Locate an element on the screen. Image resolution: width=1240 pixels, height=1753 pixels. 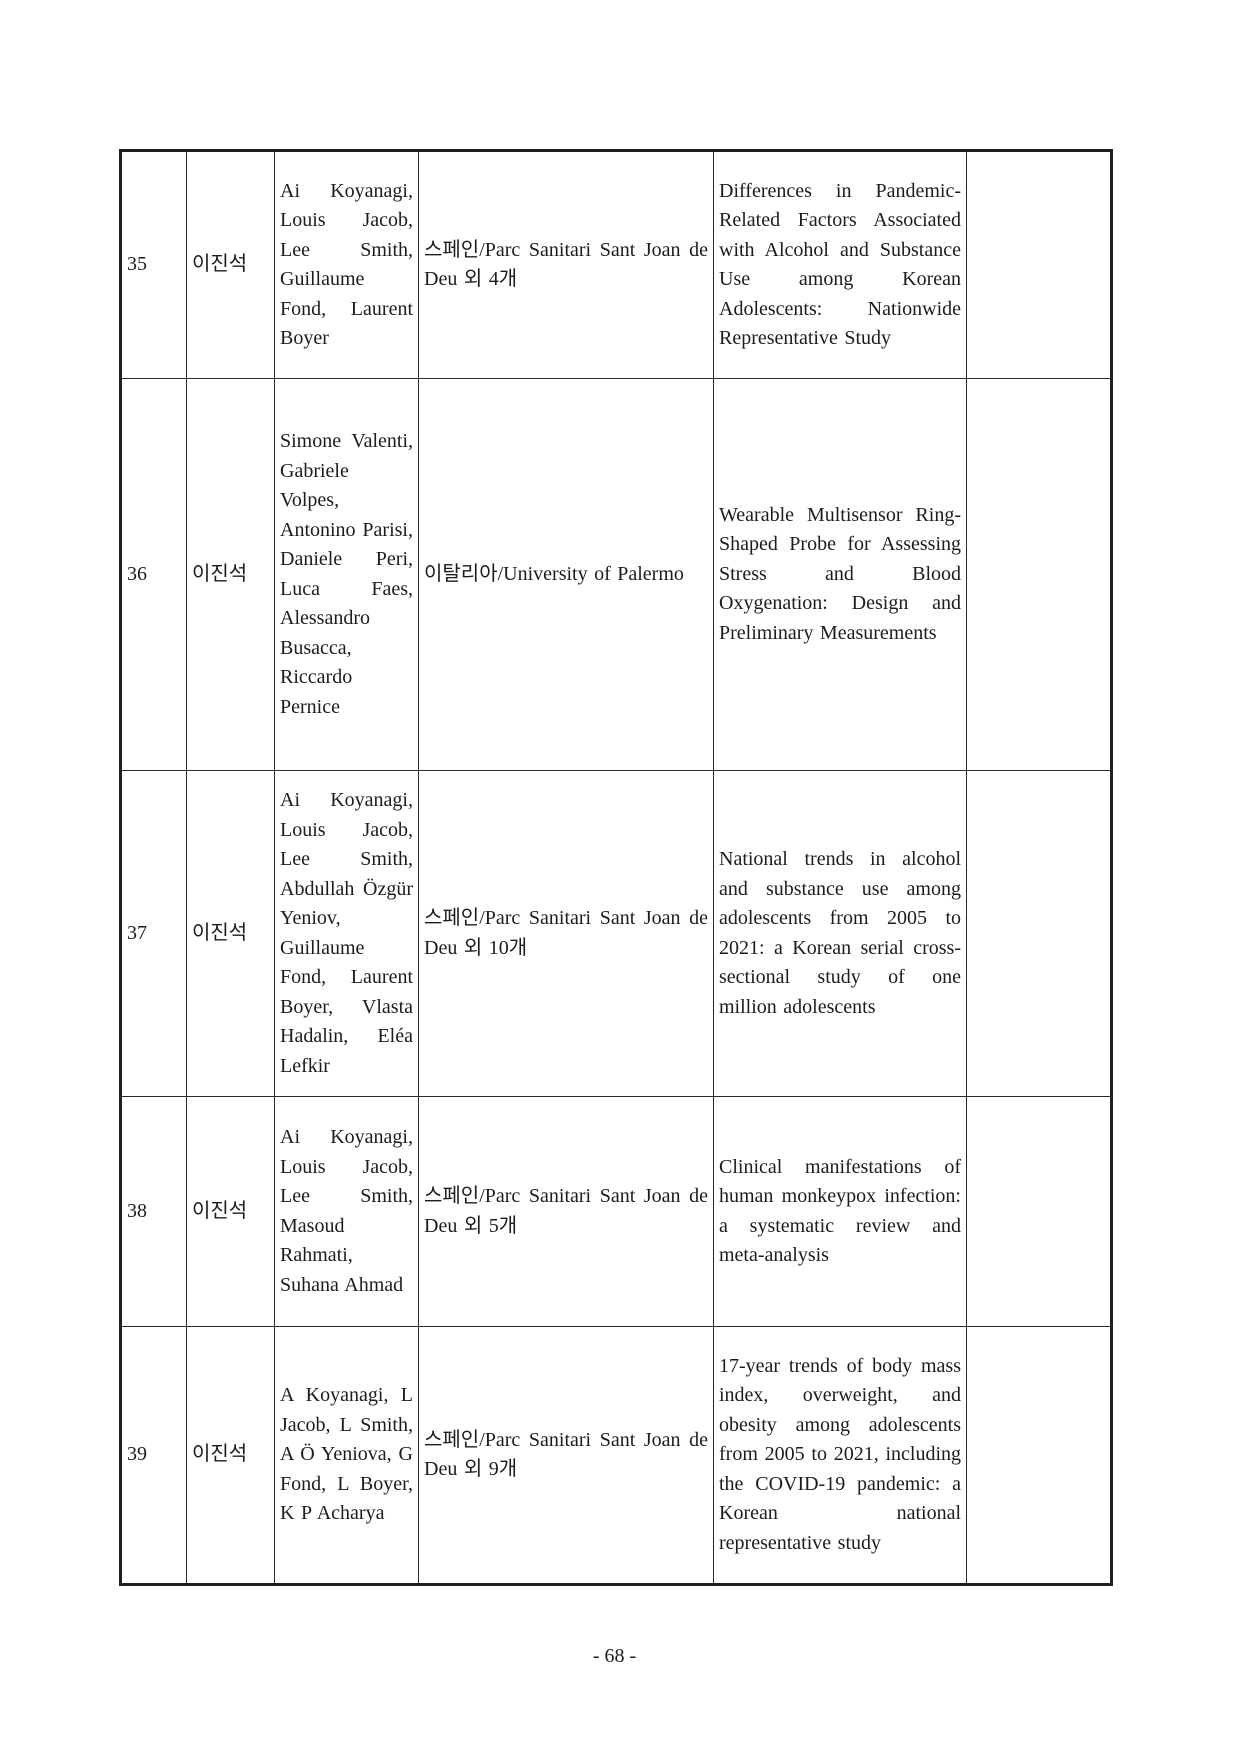
page-number: - 68 - is located at coordinates (614, 1656).